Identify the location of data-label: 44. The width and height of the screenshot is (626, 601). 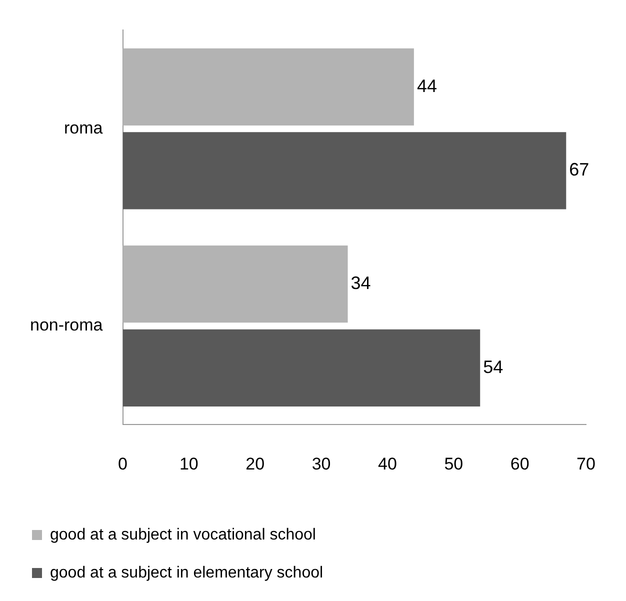
(426, 86).